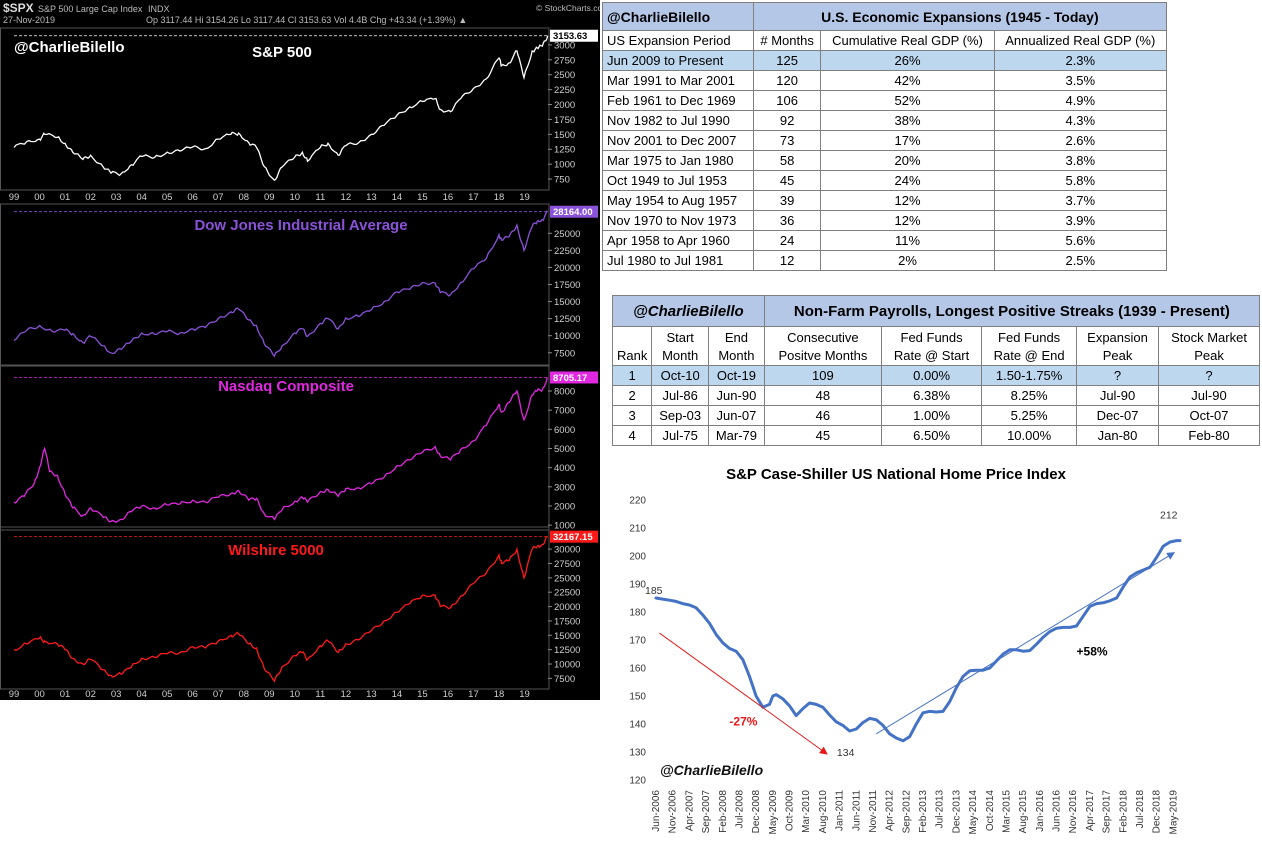  I want to click on y-tick-label: 2750, so click(564, 60).